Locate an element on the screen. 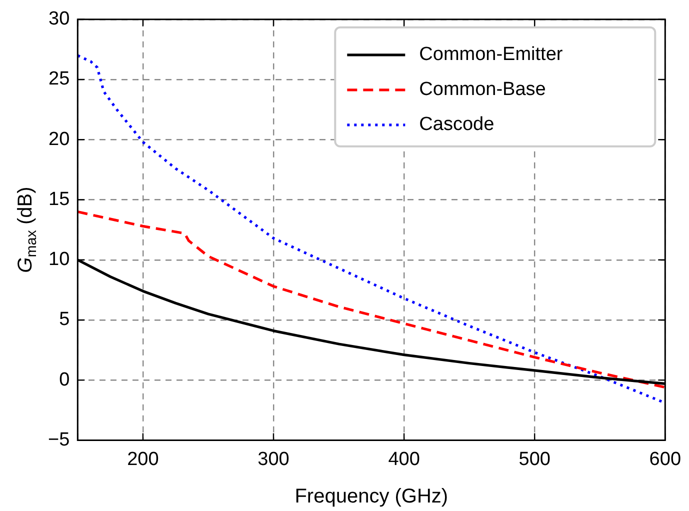 The width and height of the screenshot is (689, 511). y-tick-label: 15 is located at coordinates (59, 199).